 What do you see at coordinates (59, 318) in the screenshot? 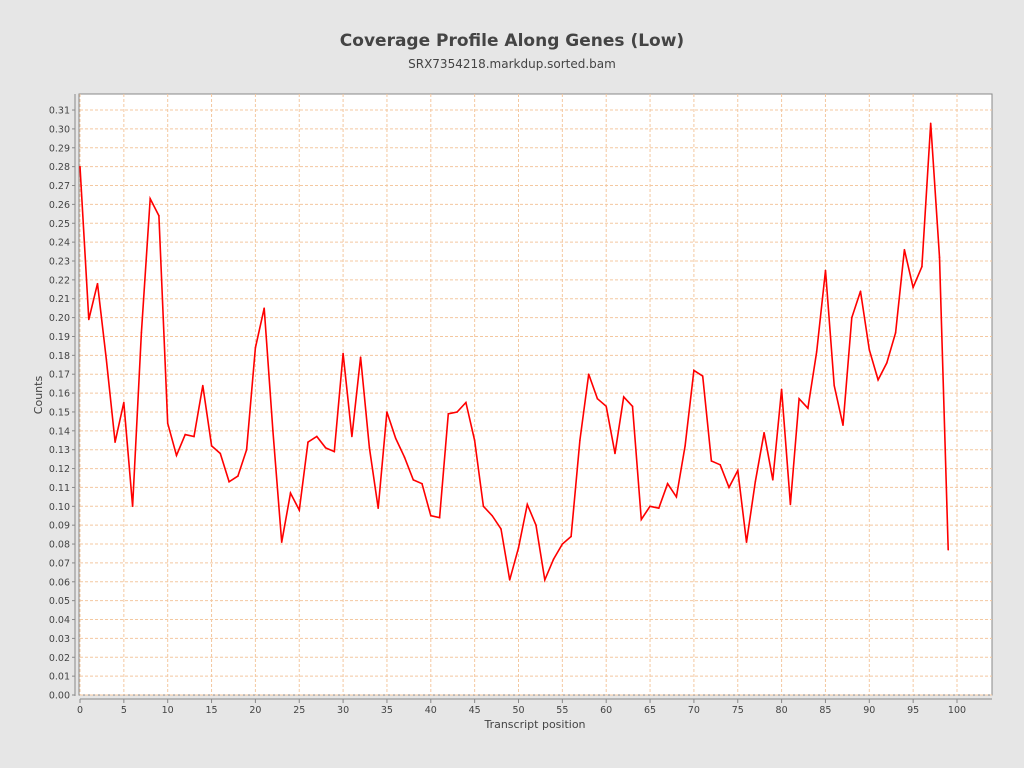
I see `y-tick-label: 0.20` at bounding box center [59, 318].